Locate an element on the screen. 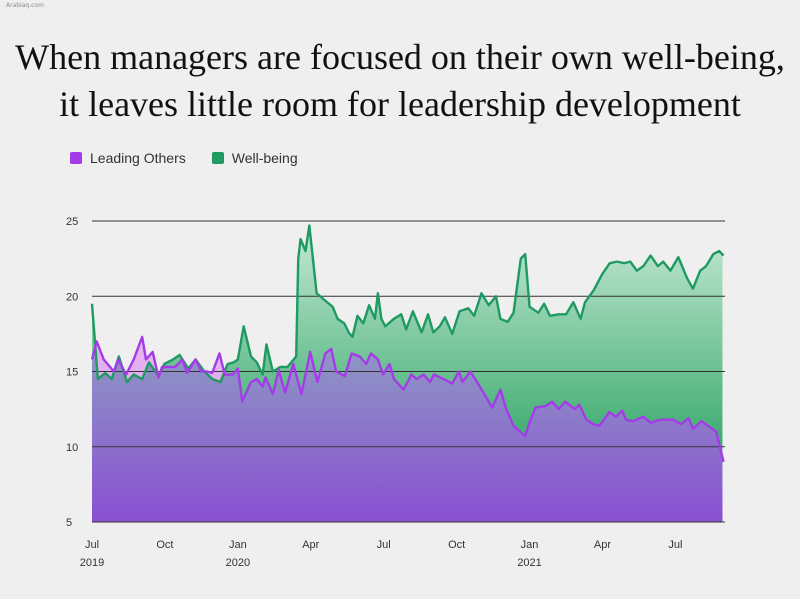 This screenshot has width=800, height=599. legend-item-well-being: Well-being is located at coordinates (254, 158).